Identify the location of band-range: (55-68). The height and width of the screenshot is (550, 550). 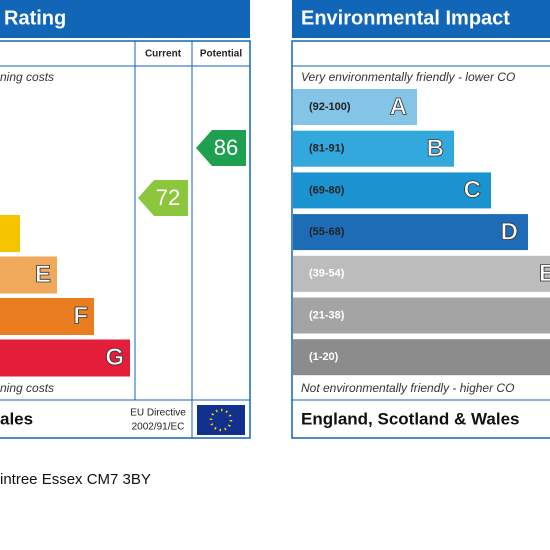
(327, 232).